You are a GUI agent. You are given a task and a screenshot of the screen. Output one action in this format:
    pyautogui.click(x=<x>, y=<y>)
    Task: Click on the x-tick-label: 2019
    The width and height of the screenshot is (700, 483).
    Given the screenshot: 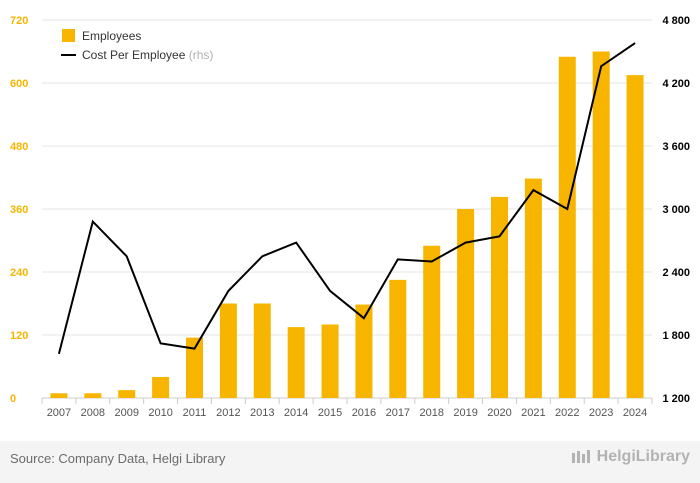 What is the action you would take?
    pyautogui.click(x=465, y=413)
    